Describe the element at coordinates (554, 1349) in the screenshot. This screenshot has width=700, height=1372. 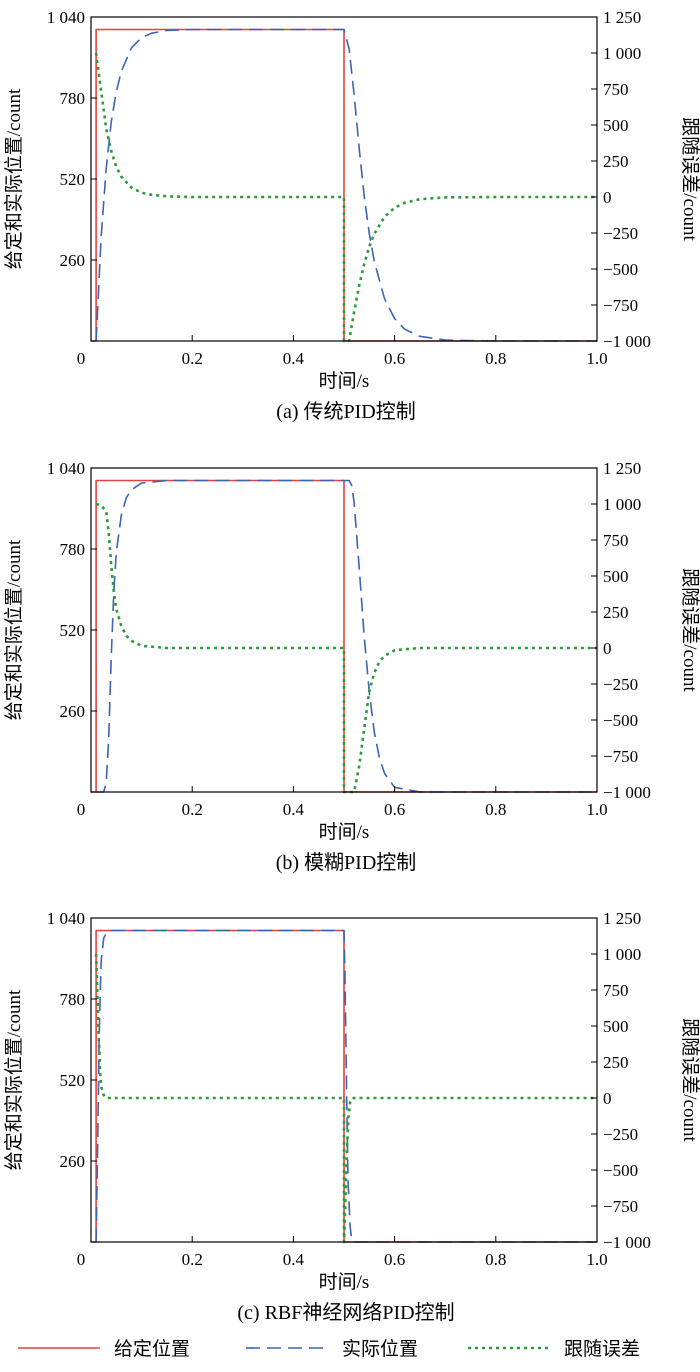
I see `legend-item-error: 跟随误差` at that location.